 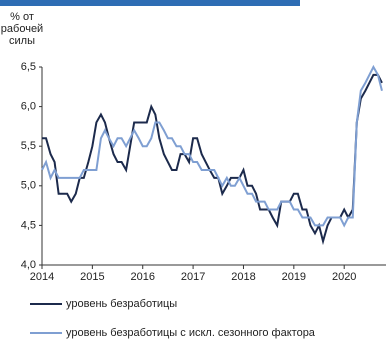 I want to click on y-axis-title: силы, so click(x=22, y=41).